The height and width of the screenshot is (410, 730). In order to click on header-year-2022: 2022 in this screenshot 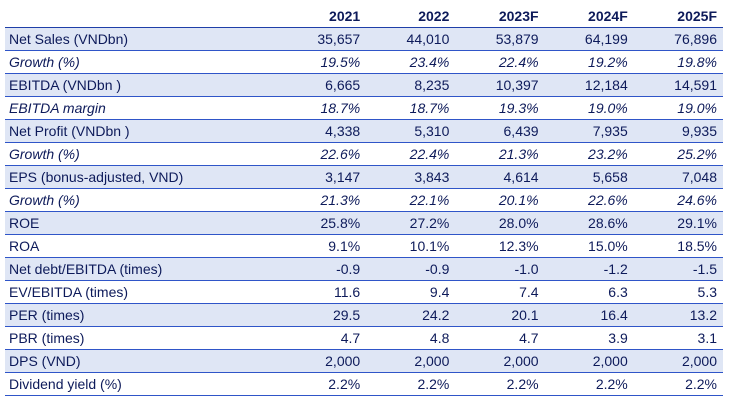, I will do `click(411, 16)`.